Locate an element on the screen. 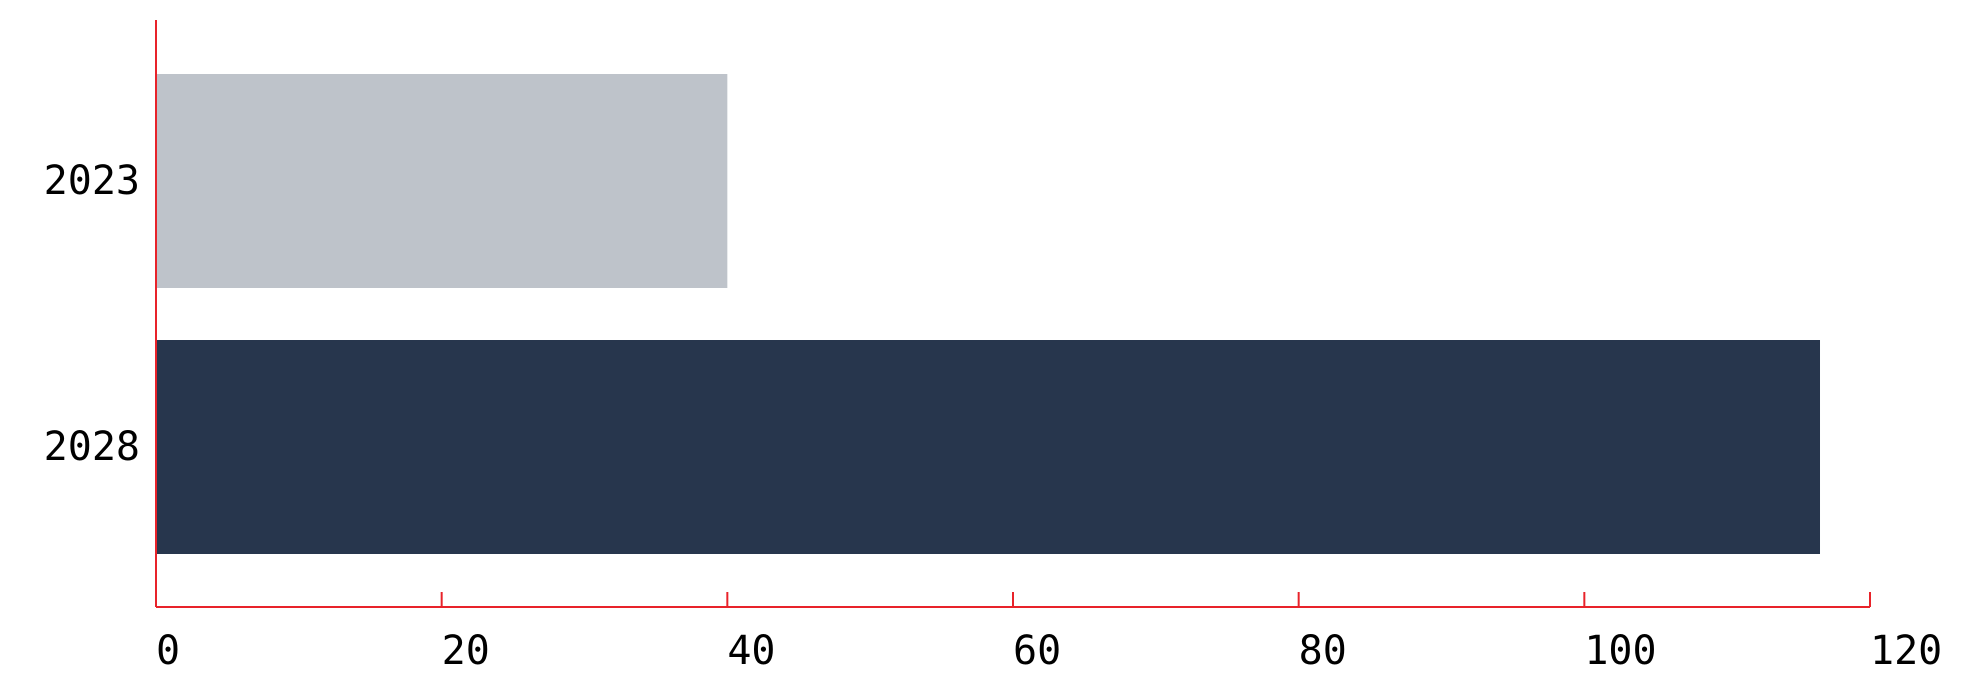 This screenshot has width=1962, height=675. x-tick-label-60: 60 is located at coordinates (1037, 651).